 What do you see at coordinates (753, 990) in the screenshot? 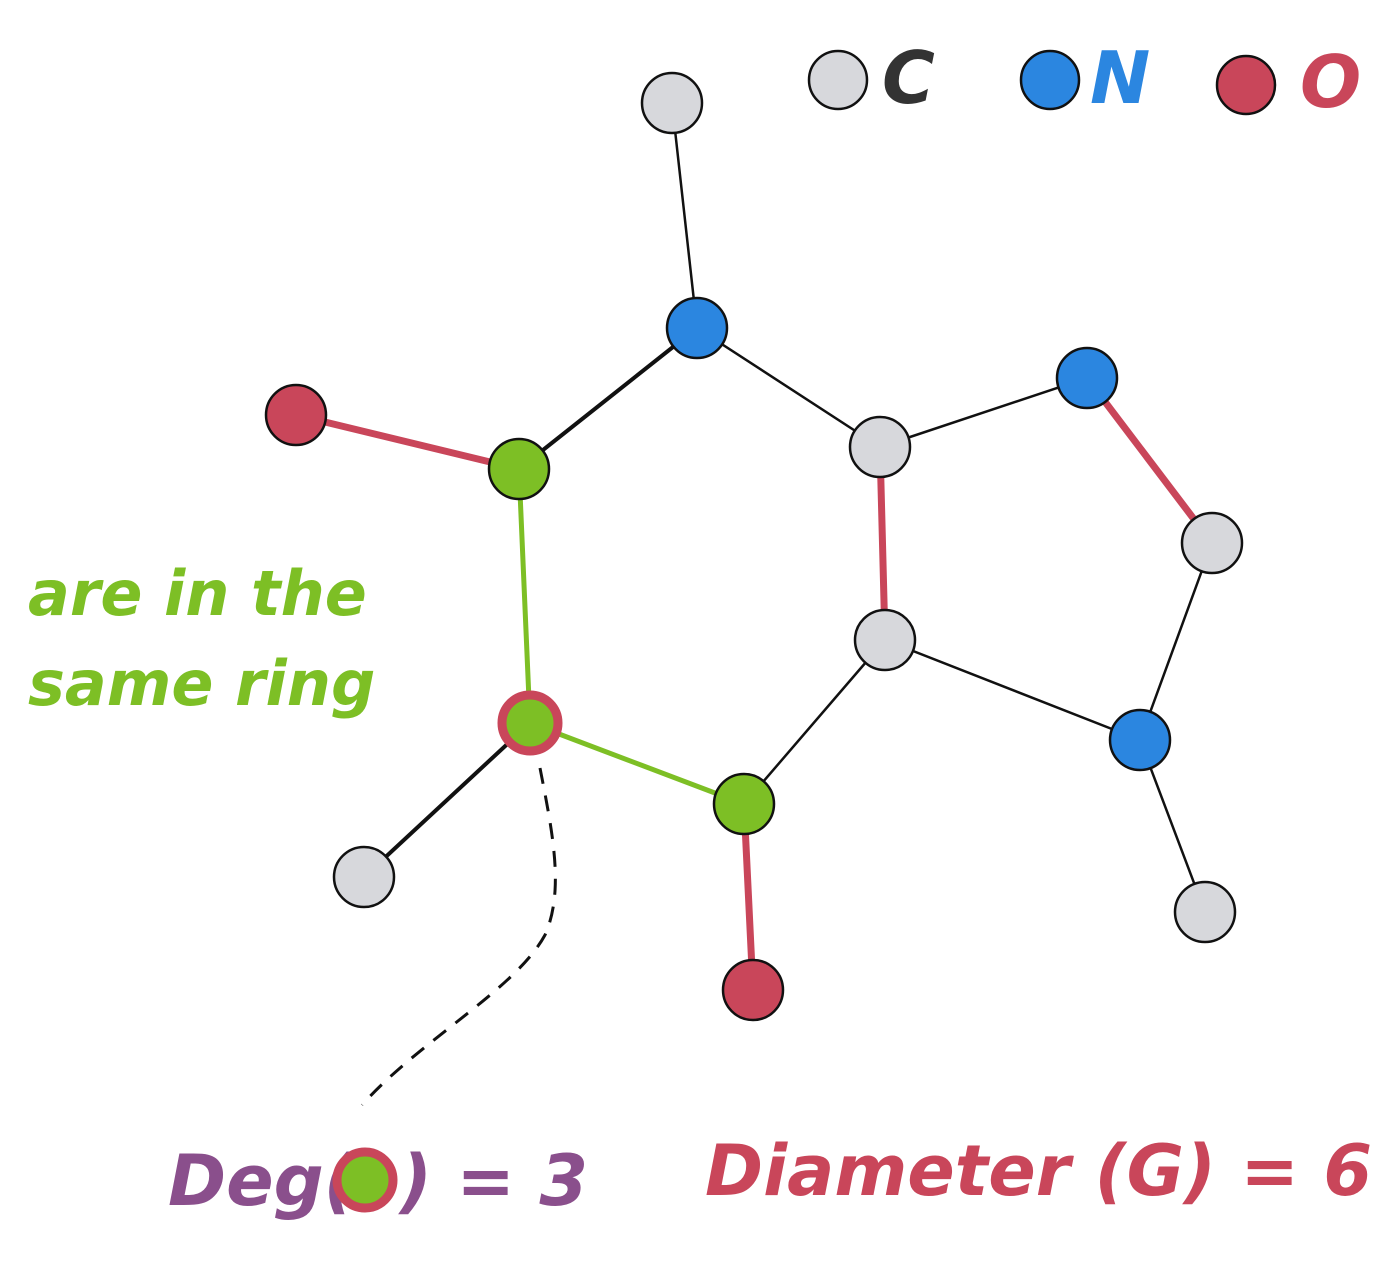
I see `node-o_bottom` at bounding box center [753, 990].